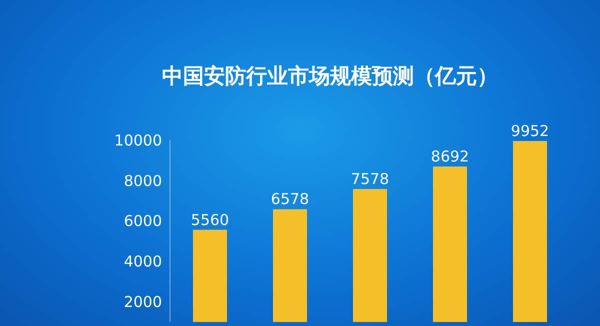 The height and width of the screenshot is (326, 600). What do you see at coordinates (450, 156) in the screenshot?
I see `data-label: 8692` at bounding box center [450, 156].